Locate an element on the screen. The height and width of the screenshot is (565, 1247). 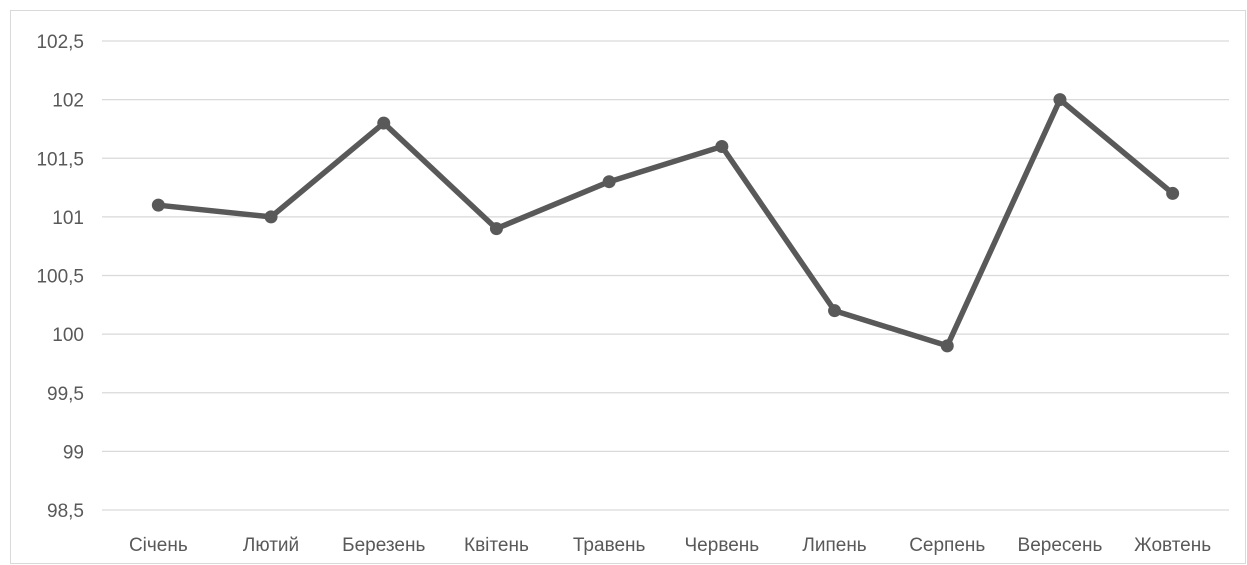
x-tick-label: Червень is located at coordinates (722, 545).